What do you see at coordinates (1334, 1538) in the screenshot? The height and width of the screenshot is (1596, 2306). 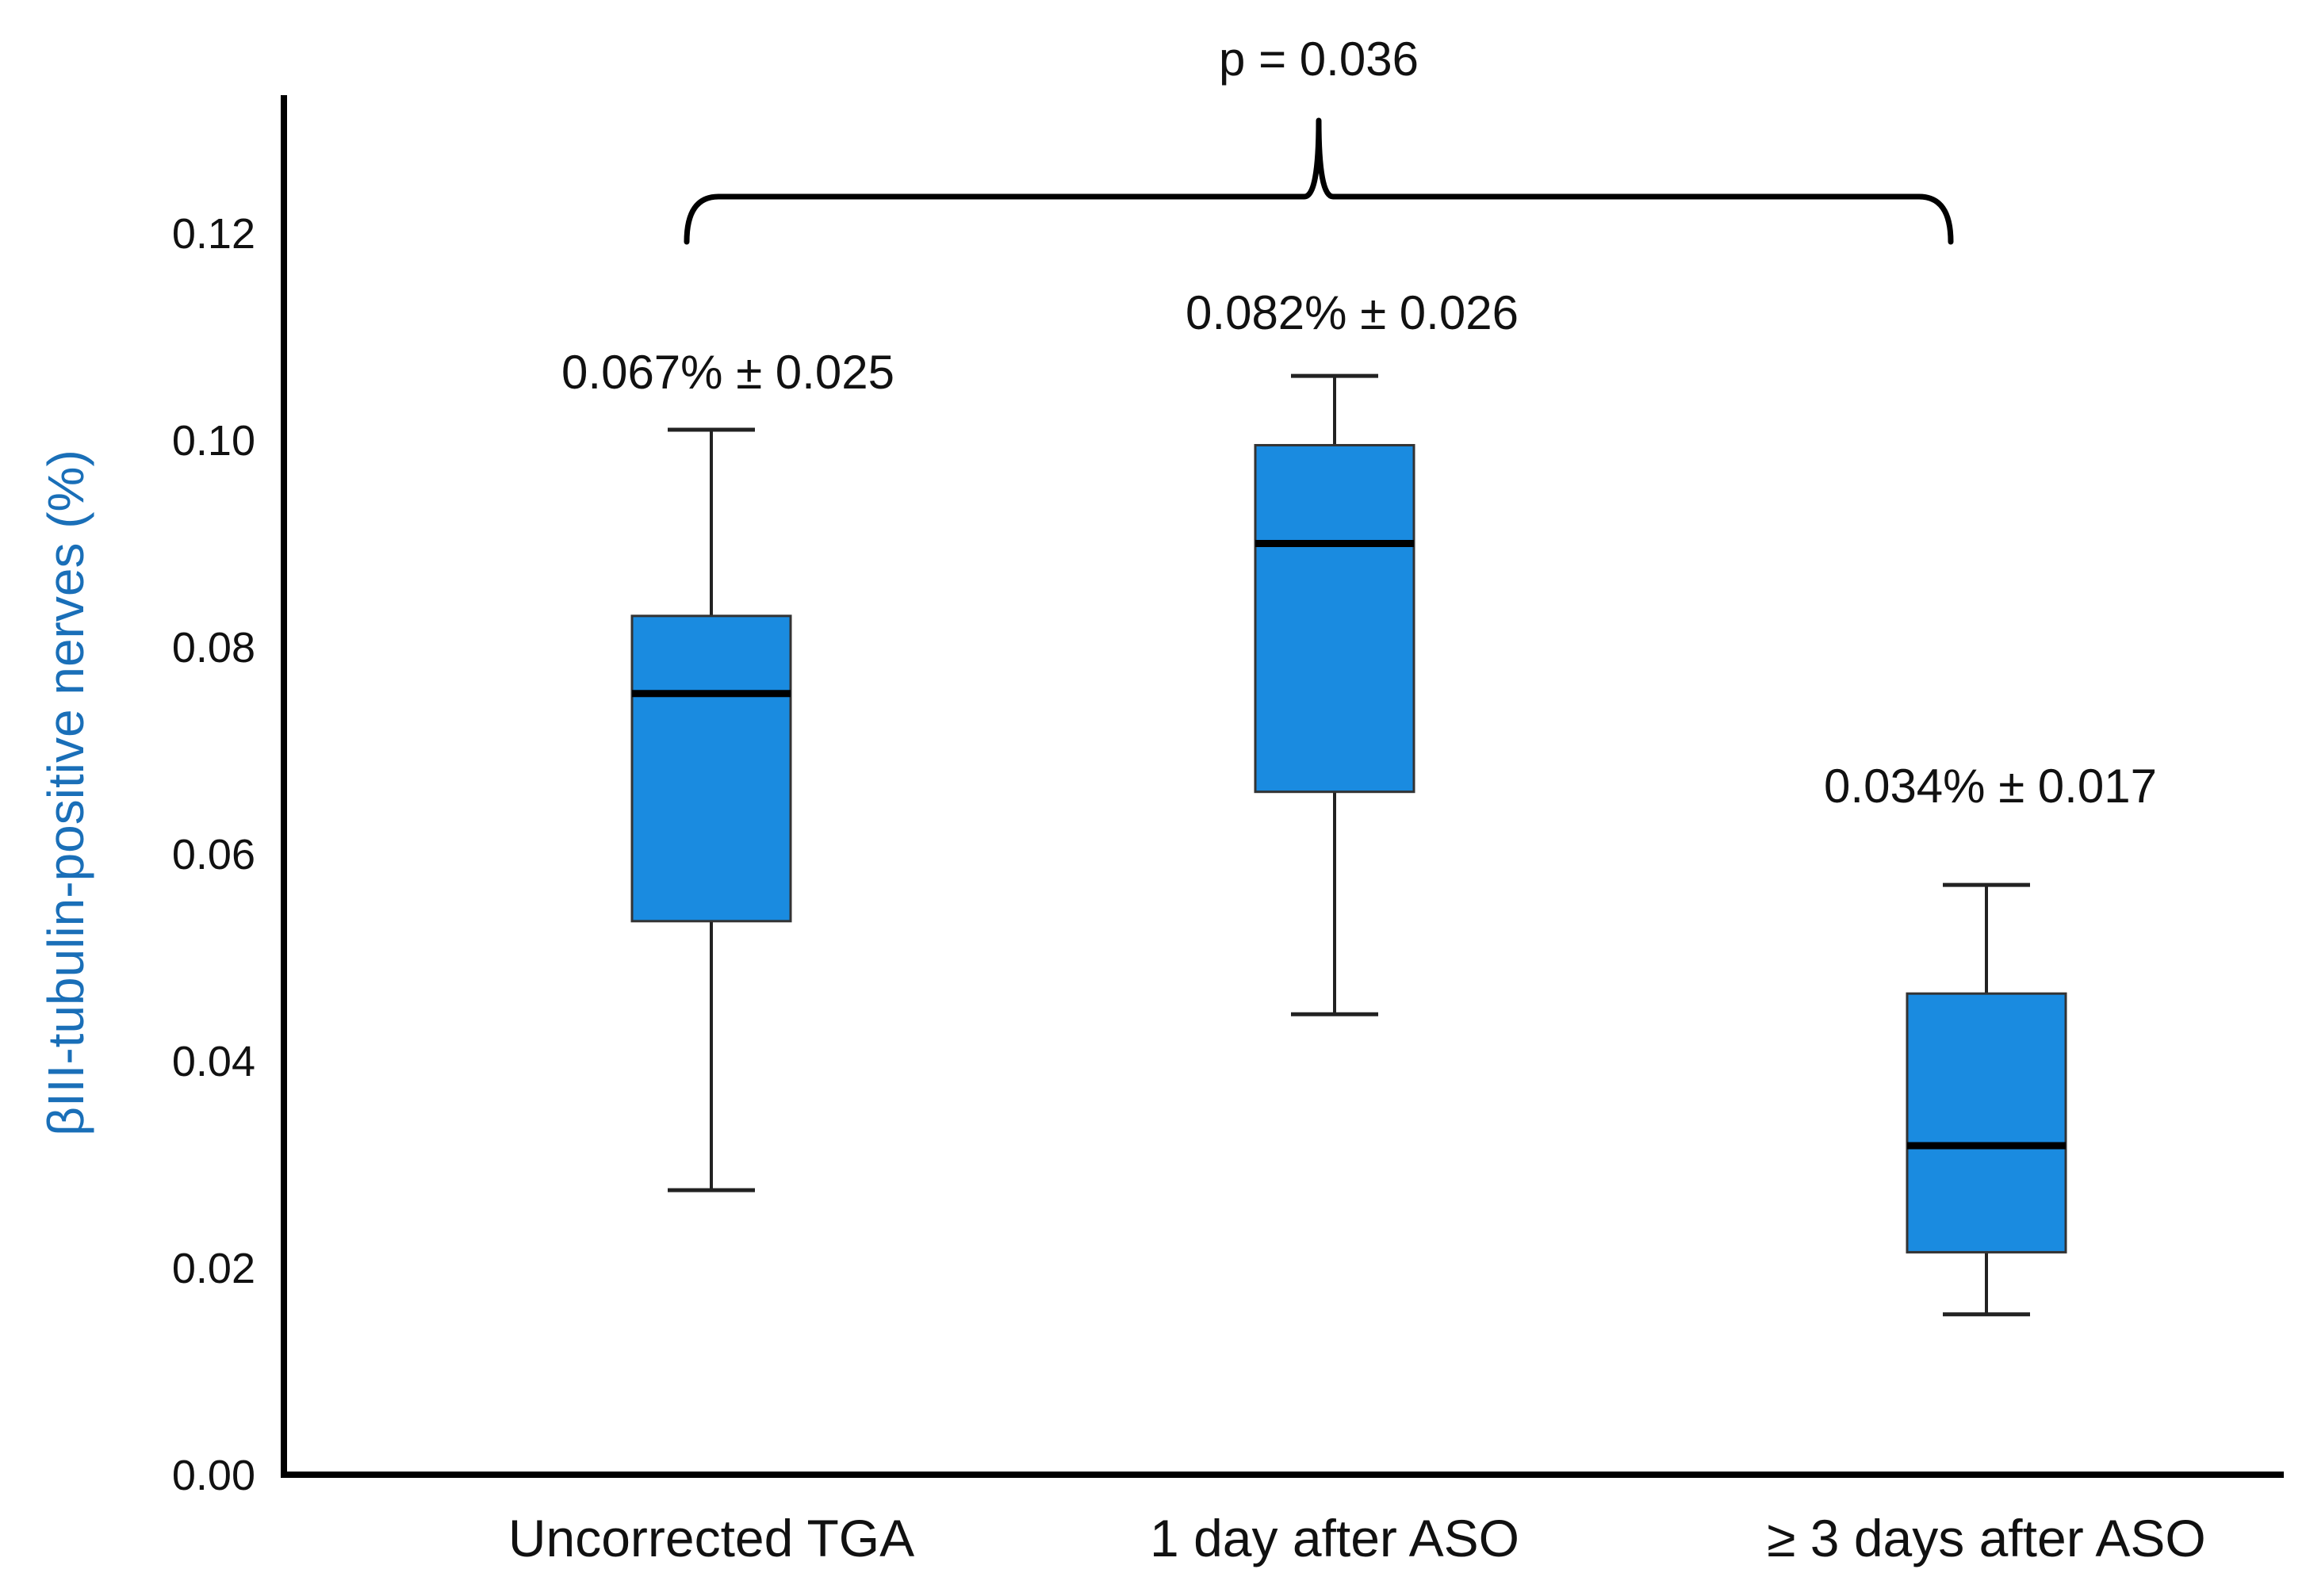 I see `category-label: 1 day after ASO` at bounding box center [1334, 1538].